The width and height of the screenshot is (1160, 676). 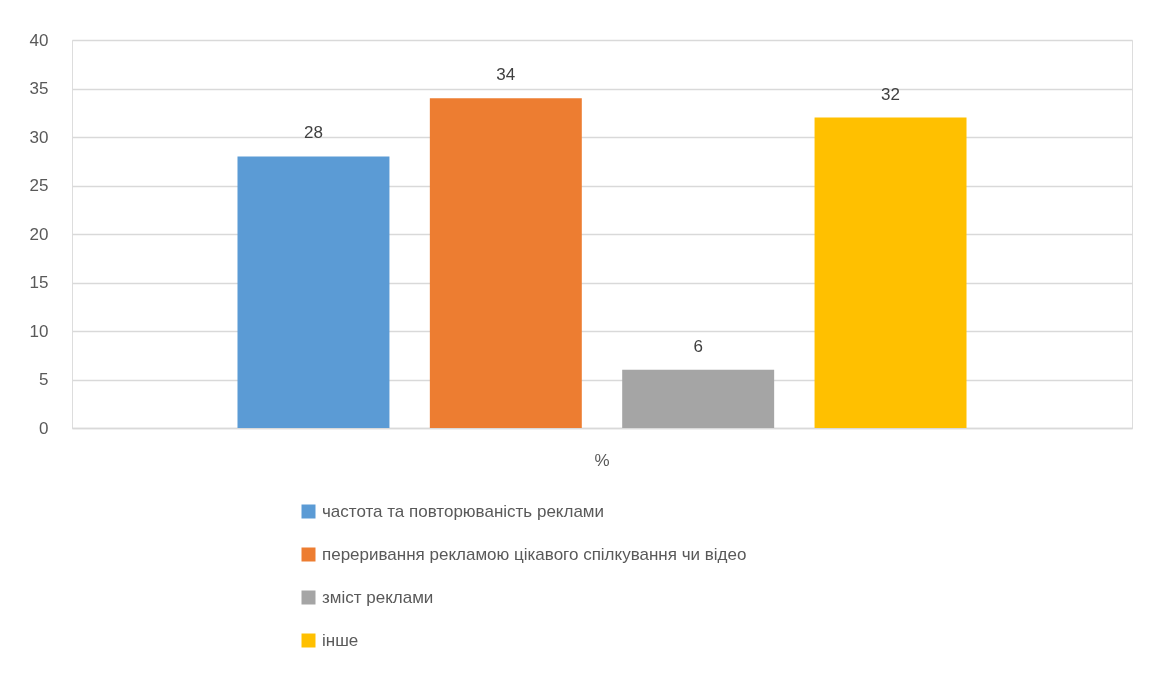 What do you see at coordinates (890, 94) in the screenshot?
I see `data-label: 32` at bounding box center [890, 94].